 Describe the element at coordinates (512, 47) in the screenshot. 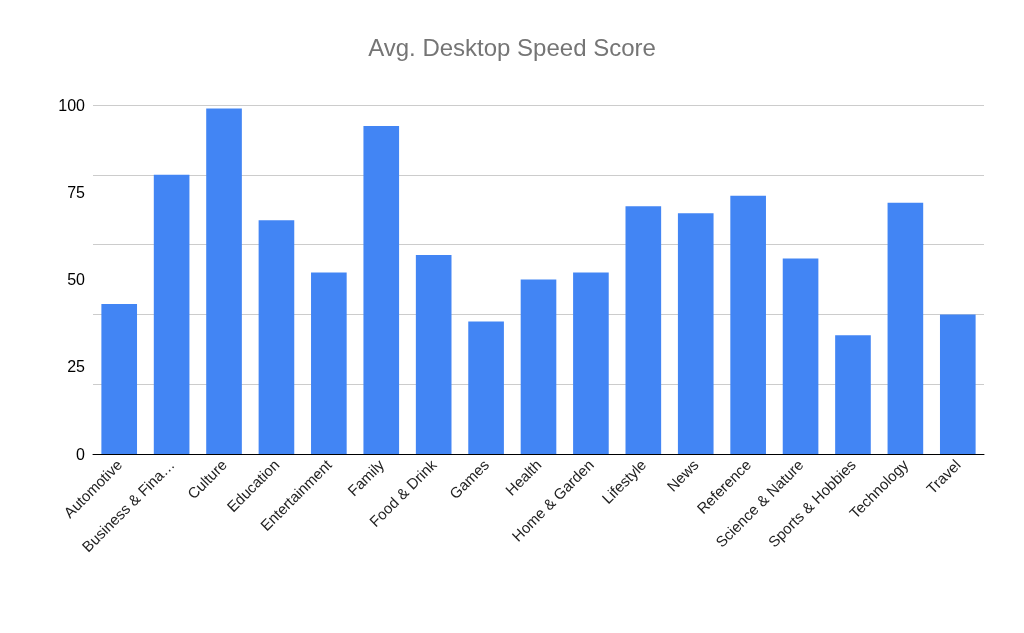

I see `chart-title: Avg. Desktop Speed Score` at that location.